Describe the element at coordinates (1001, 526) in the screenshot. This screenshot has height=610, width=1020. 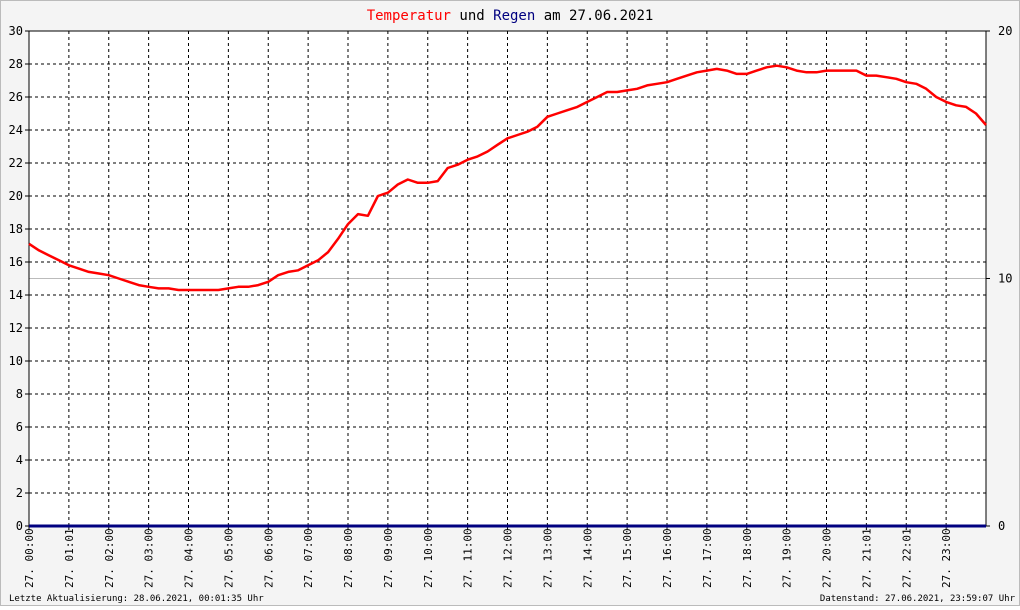
I see `y-right-tick-label: 0` at that location.